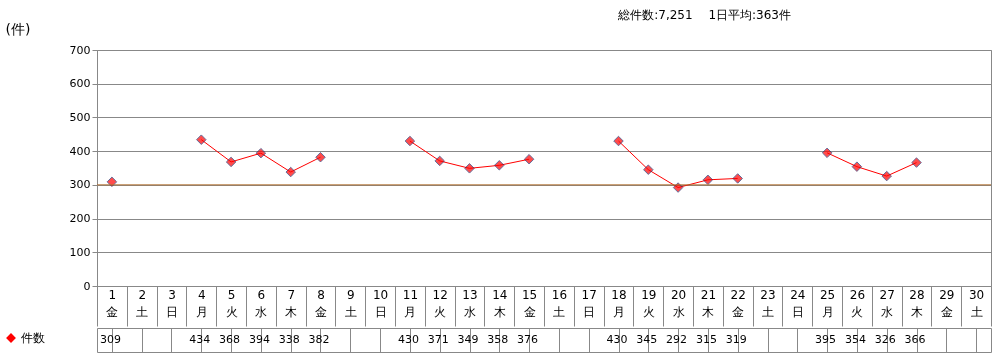  Describe the element at coordinates (321, 303) in the screenshot. I see `x-tick-label: 8 金` at that location.